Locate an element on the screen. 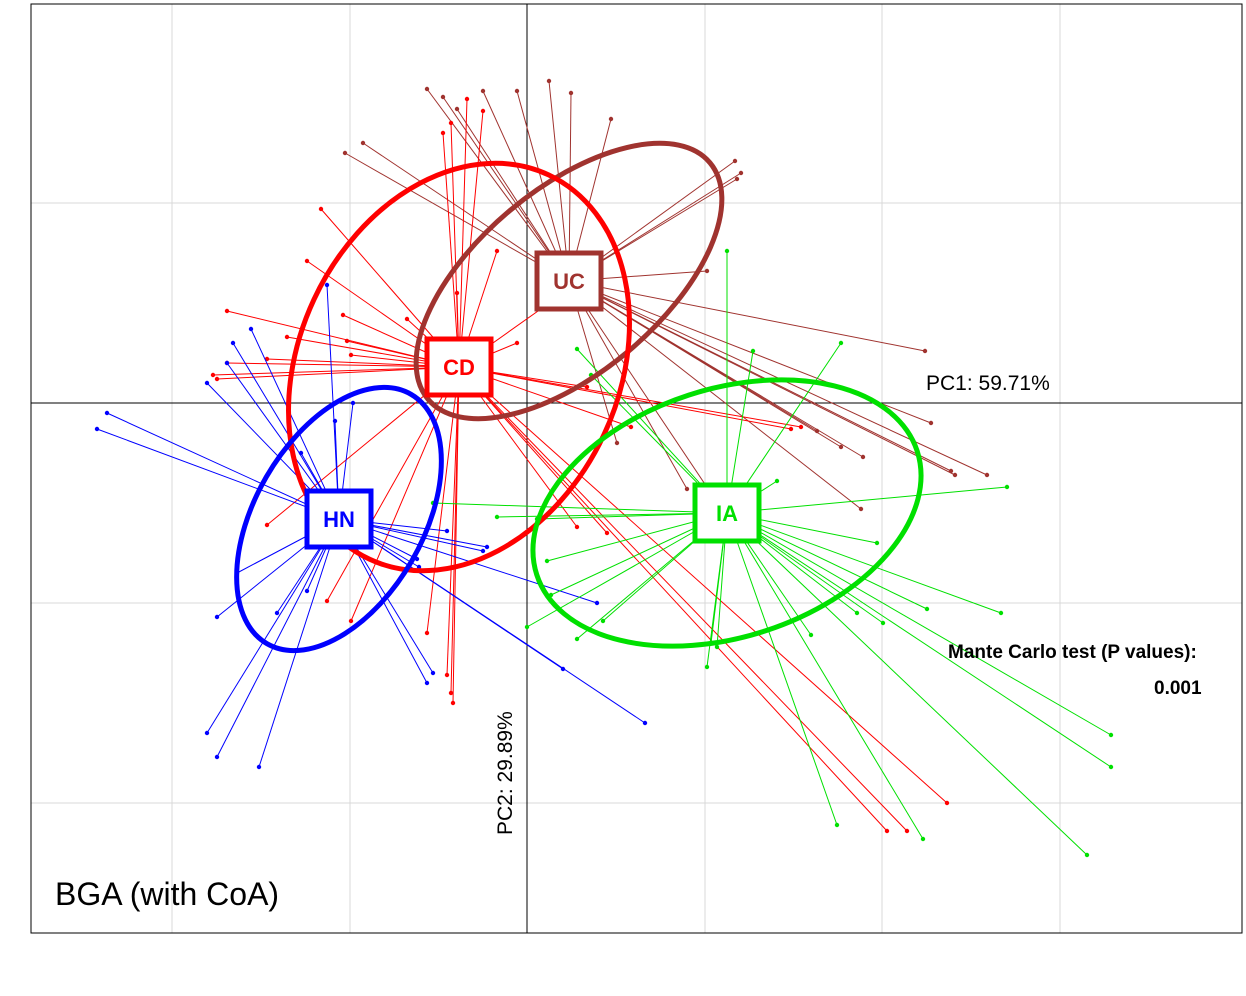  monte-carlo-value: 0.001 is located at coordinates (1178, 688).